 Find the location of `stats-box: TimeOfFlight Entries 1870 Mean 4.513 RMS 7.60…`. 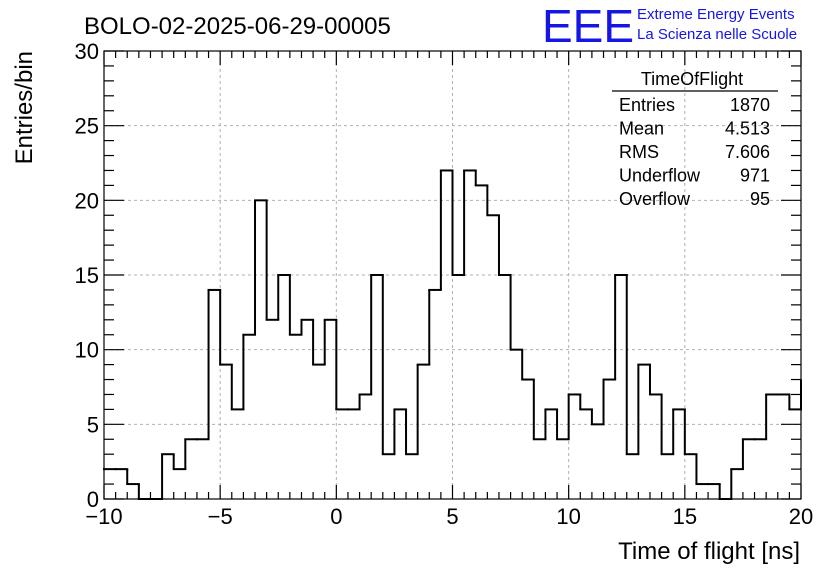

stats-box: TimeOfFlight Entries 1870 Mean 4.513 RMS 7.60… is located at coordinates (695, 139).